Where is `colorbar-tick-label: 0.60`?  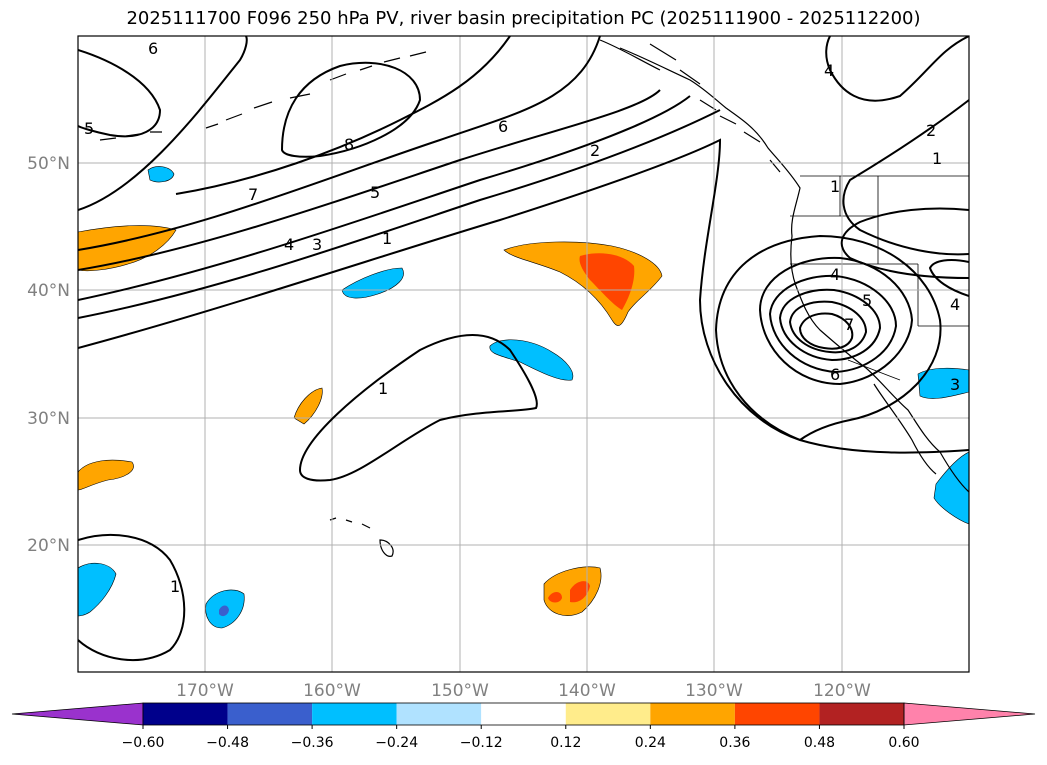 colorbar-tick-label: 0.60 is located at coordinates (903, 743).